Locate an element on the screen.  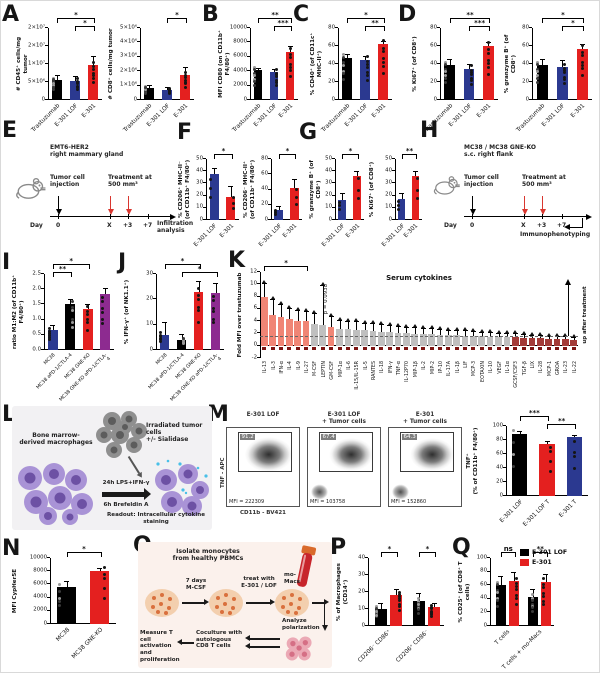
y-axis-label: MFI CypHer5E is located at coordinates (15, 591).